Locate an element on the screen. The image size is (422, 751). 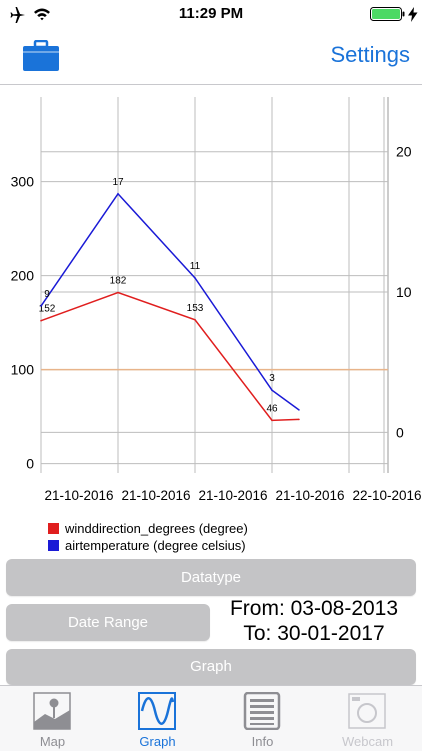
navigation-bar: Settings is located at coordinates (211, 57).